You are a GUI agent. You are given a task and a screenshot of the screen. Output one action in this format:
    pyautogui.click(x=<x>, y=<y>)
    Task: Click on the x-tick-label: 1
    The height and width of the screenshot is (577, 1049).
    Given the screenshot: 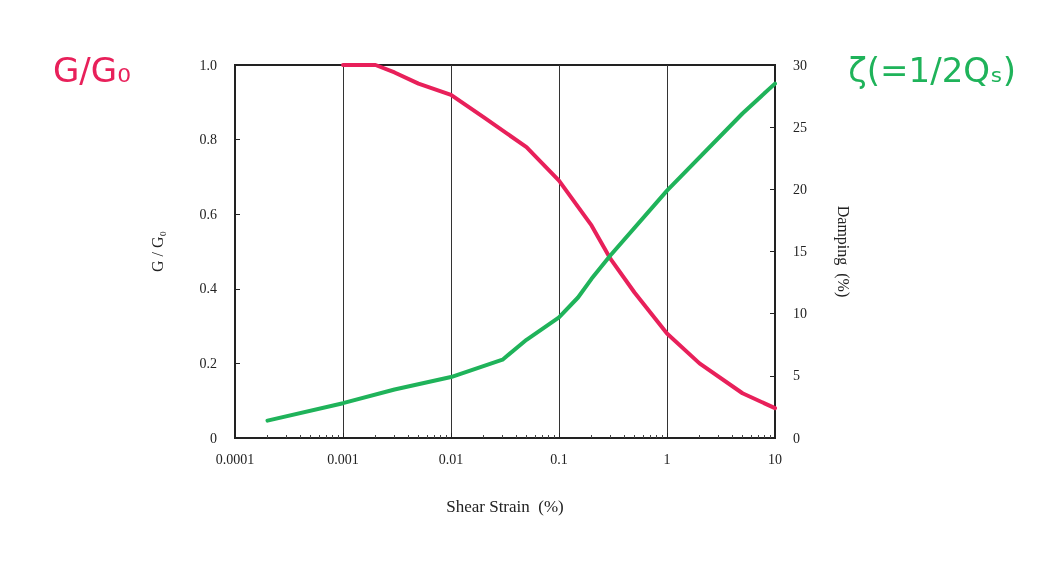 What is the action you would take?
    pyautogui.click(x=667, y=459)
    